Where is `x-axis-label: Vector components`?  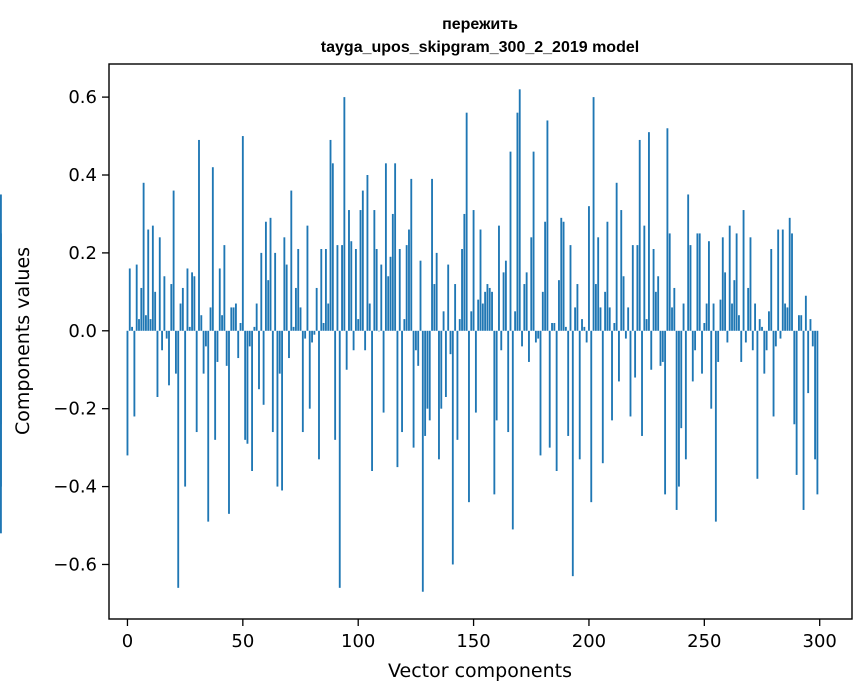
x-axis-label: Vector components is located at coordinates (480, 671).